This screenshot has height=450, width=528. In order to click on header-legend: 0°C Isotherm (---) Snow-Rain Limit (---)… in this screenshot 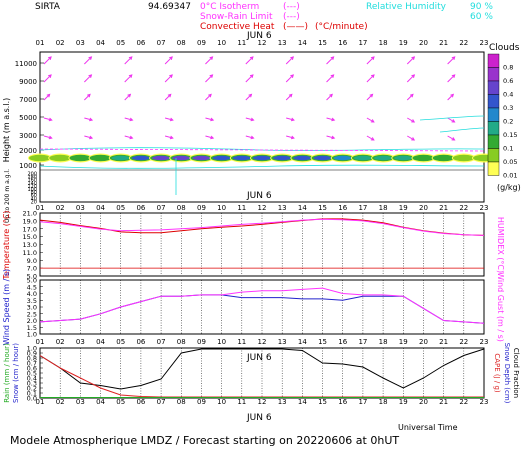, I will do `click(346, 17)`.